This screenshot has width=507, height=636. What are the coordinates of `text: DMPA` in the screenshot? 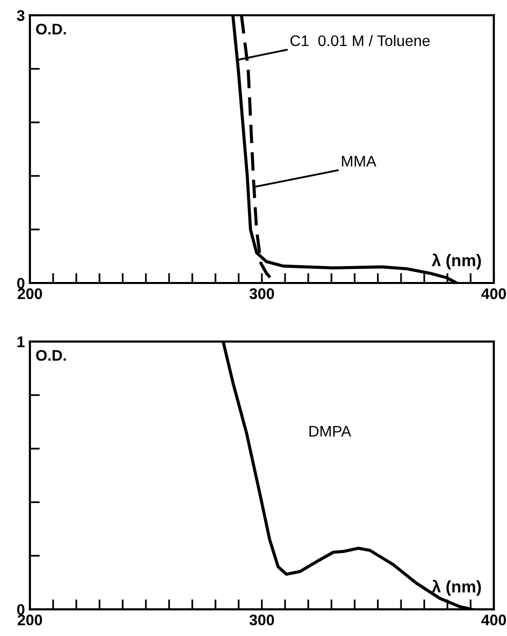 It's located at (331, 431).